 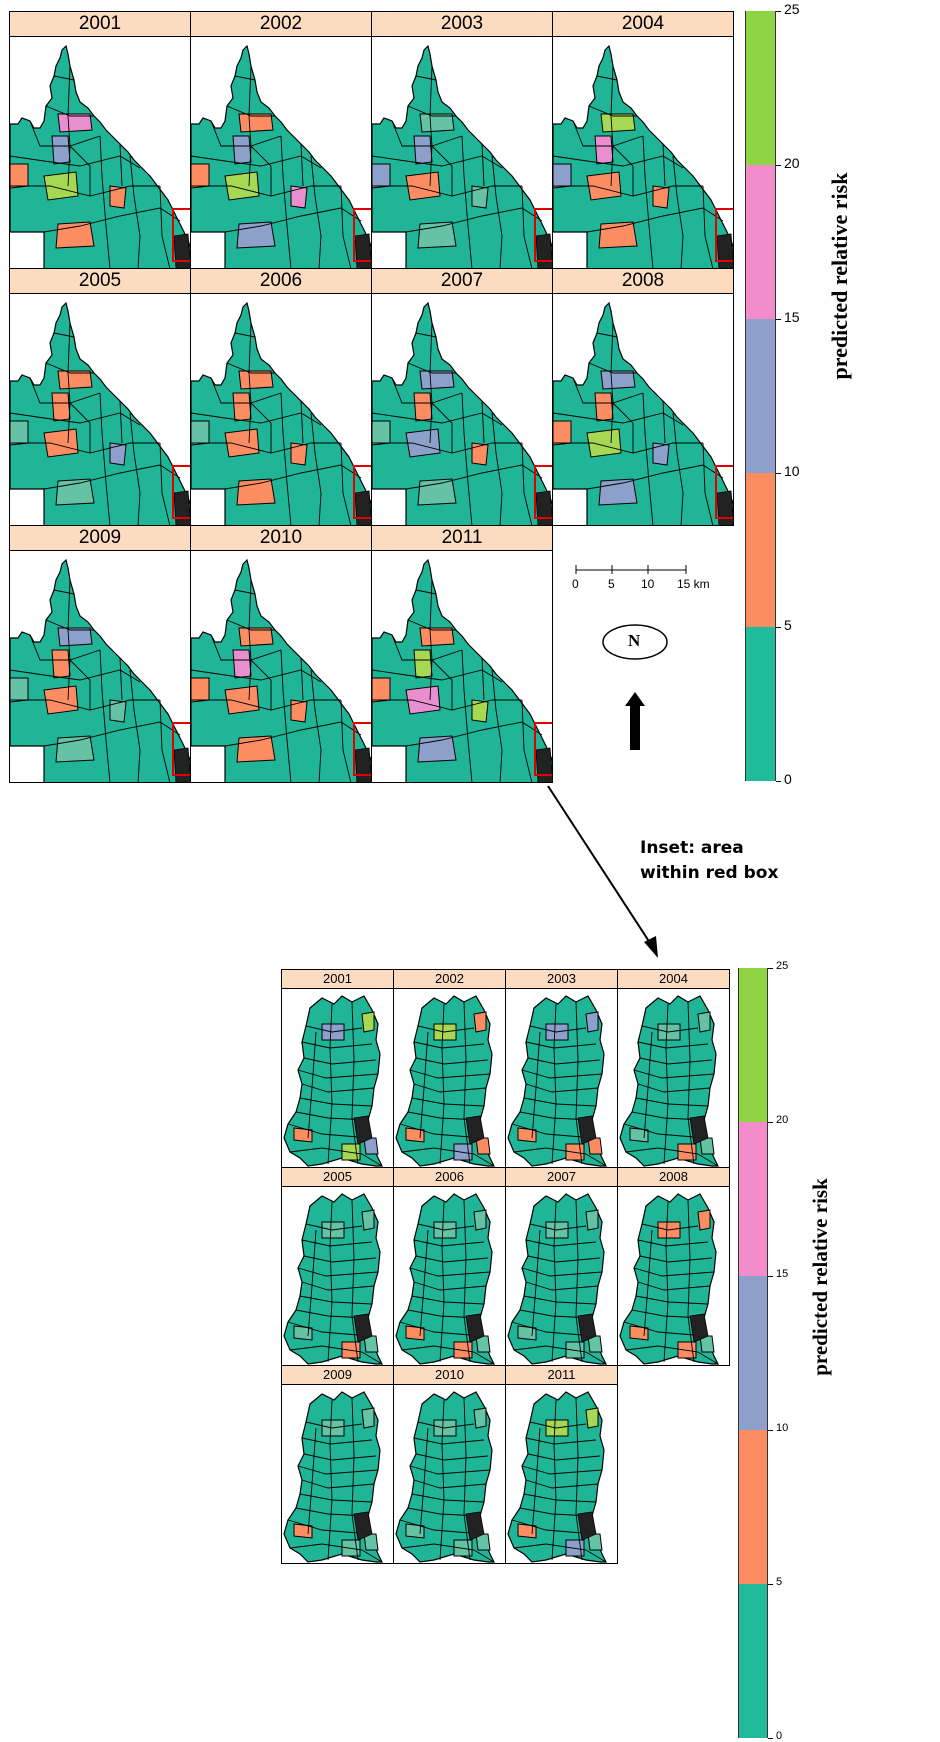 What do you see at coordinates (337, 1177) in the screenshot?
I see `inset-year-label: 2005` at bounding box center [337, 1177].